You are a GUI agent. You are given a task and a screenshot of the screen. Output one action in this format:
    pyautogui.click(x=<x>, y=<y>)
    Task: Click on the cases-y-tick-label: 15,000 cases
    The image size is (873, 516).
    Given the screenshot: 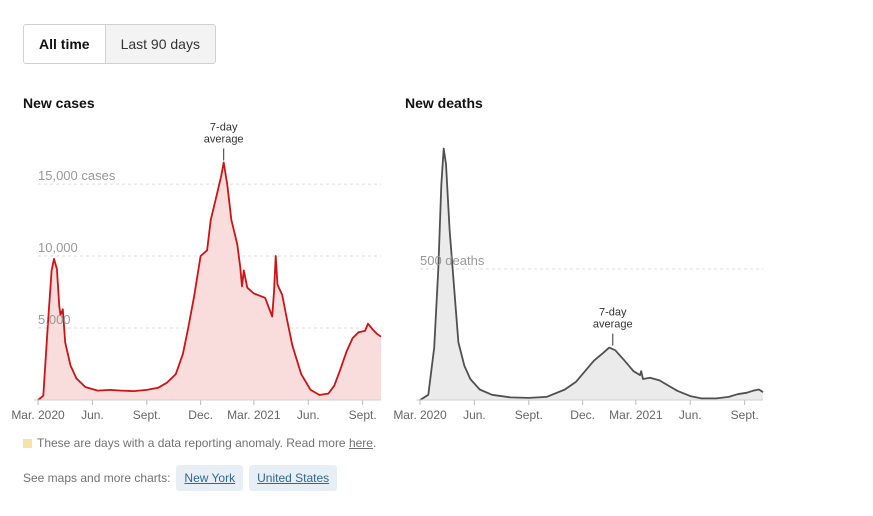 What is the action you would take?
    pyautogui.click(x=77, y=175)
    